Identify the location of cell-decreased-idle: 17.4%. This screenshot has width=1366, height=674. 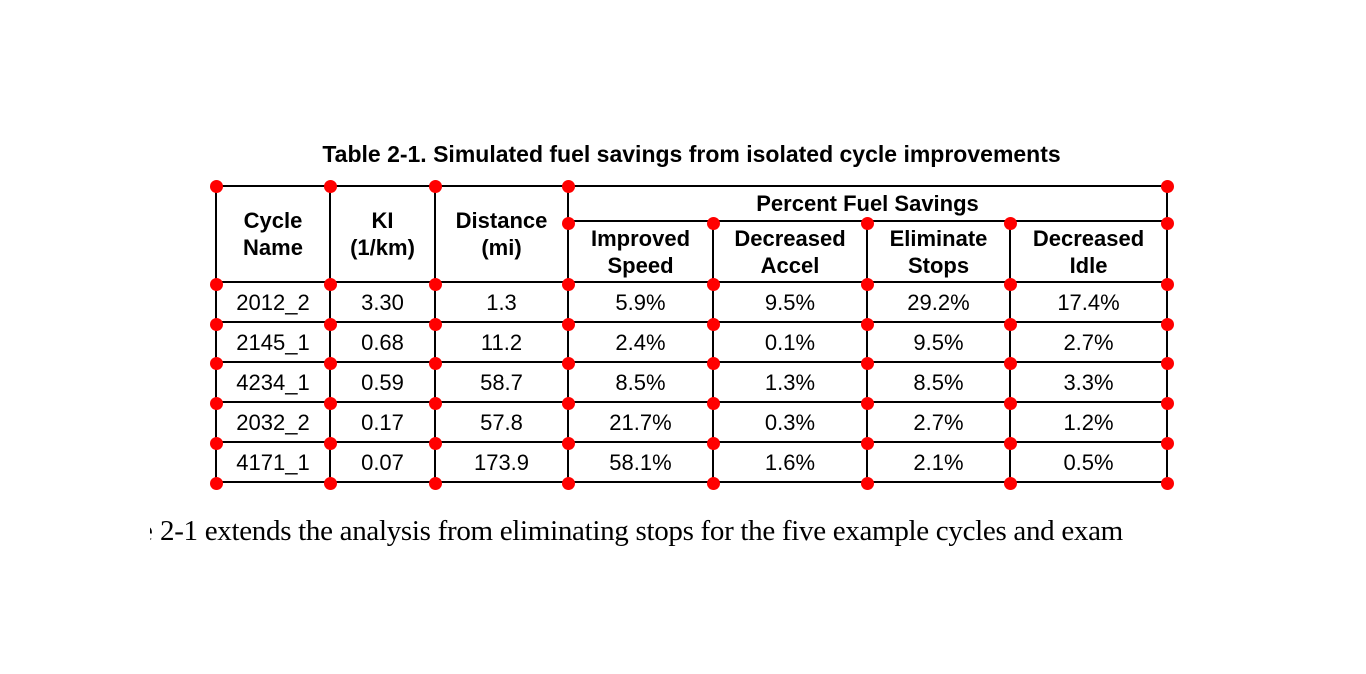
(1088, 302).